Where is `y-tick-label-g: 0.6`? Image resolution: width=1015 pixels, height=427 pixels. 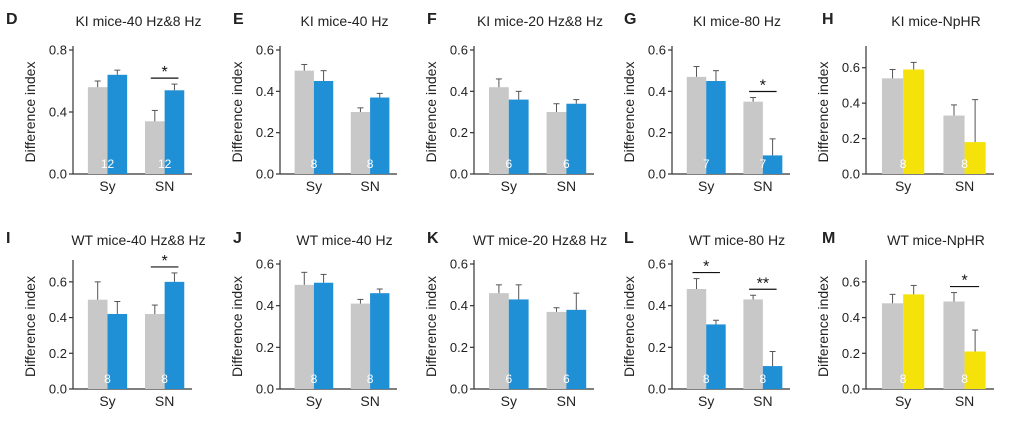
y-tick-label-g: 0.6 is located at coordinates (657, 50).